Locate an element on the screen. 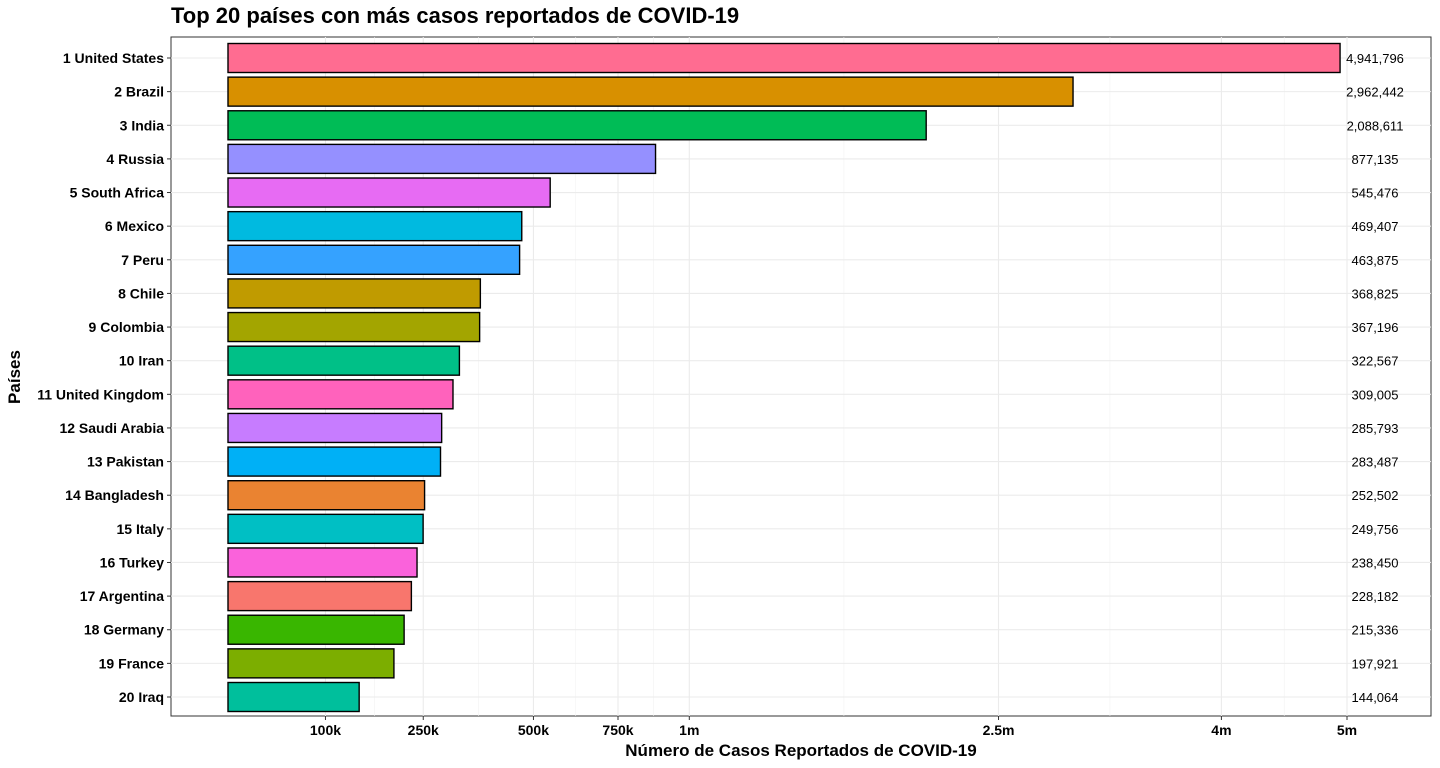 The width and height of the screenshot is (1440, 768). y-axis-title: Países is located at coordinates (14, 377).